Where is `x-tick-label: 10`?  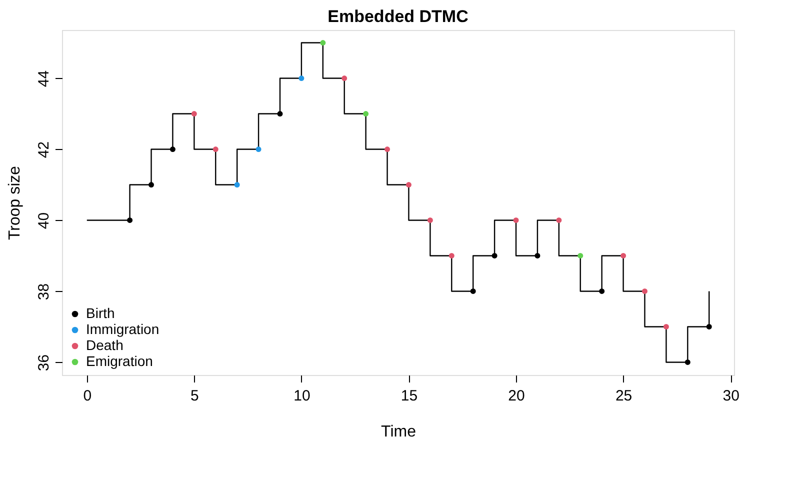 x-tick-label: 10 is located at coordinates (302, 396).